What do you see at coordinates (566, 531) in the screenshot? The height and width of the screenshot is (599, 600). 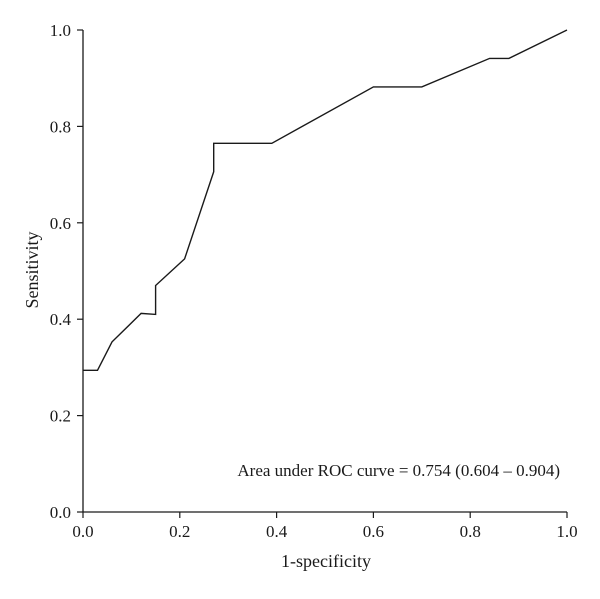 I see `x-tick-label: 1.0` at bounding box center [566, 531].